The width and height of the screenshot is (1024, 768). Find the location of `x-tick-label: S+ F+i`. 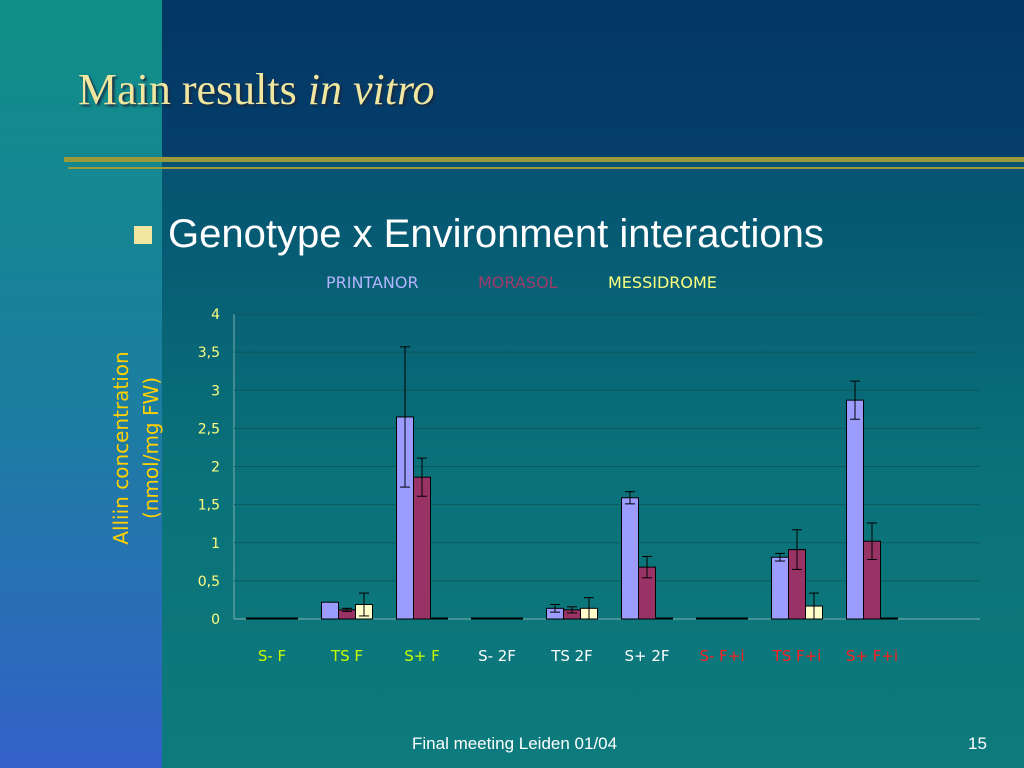

x-tick-label: S+ F+i is located at coordinates (872, 656).